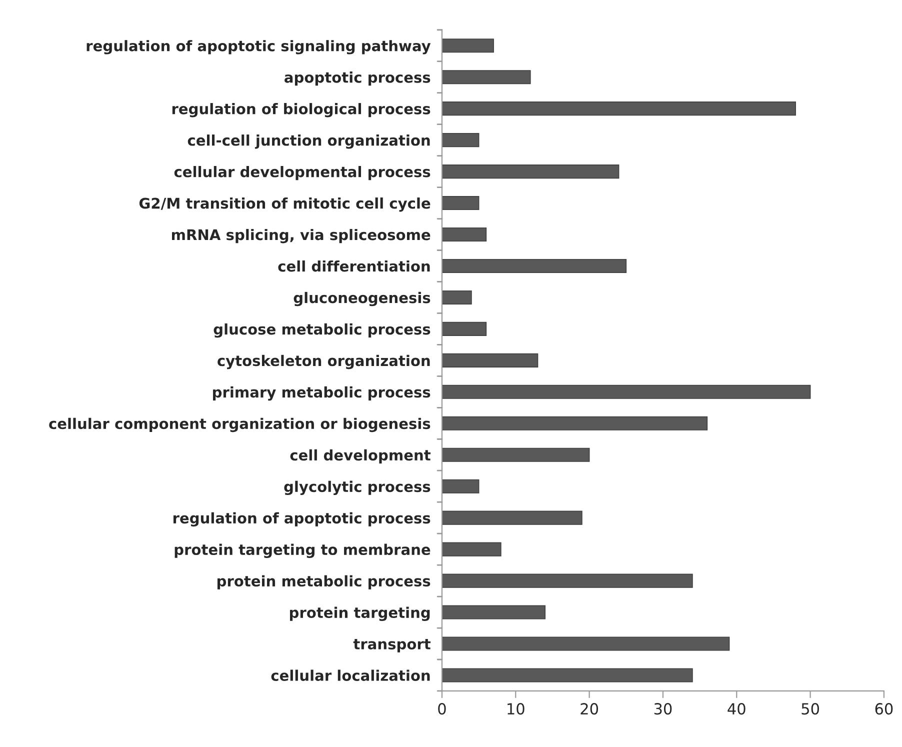 The image size is (902, 747). Describe the element at coordinates (810, 709) in the screenshot. I see `x-tick-label: 50` at that location.